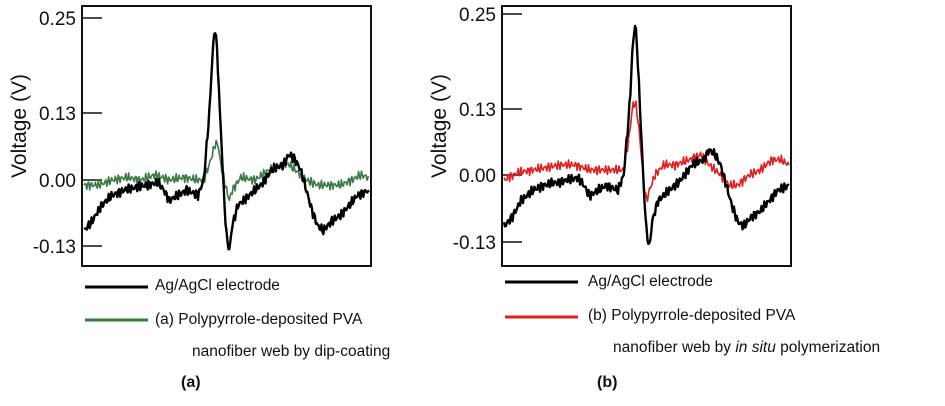 The width and height of the screenshot is (945, 406). Describe the element at coordinates (692, 315) in the screenshot. I see `legend-b-series-label: (b) Polypyrrole-deposited PVA` at that location.